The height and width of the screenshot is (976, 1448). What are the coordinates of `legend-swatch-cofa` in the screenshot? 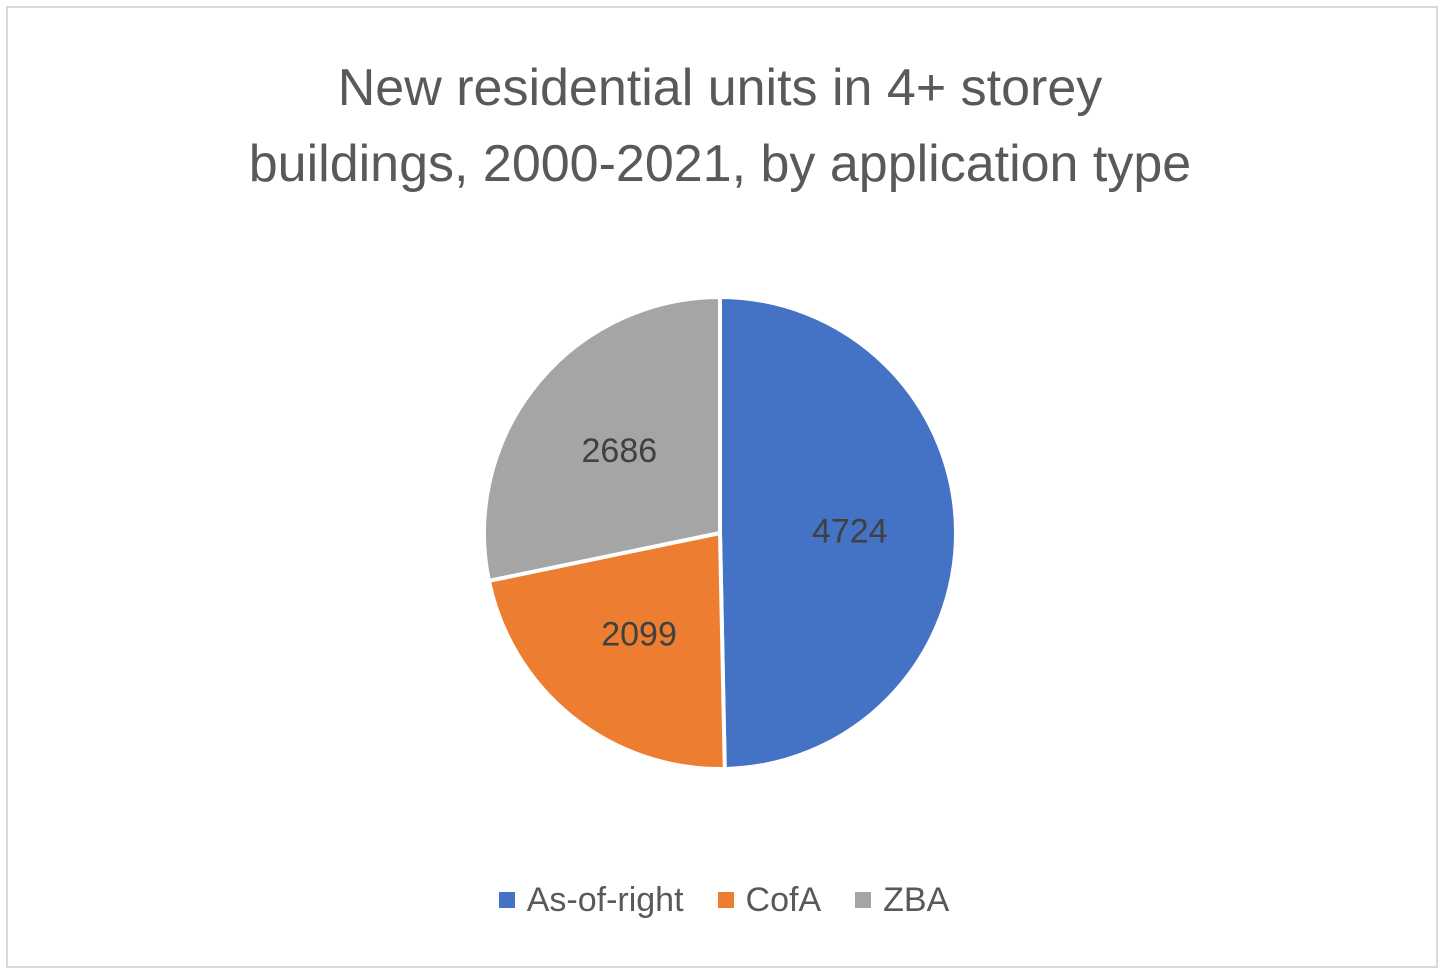 It's located at (725, 900).